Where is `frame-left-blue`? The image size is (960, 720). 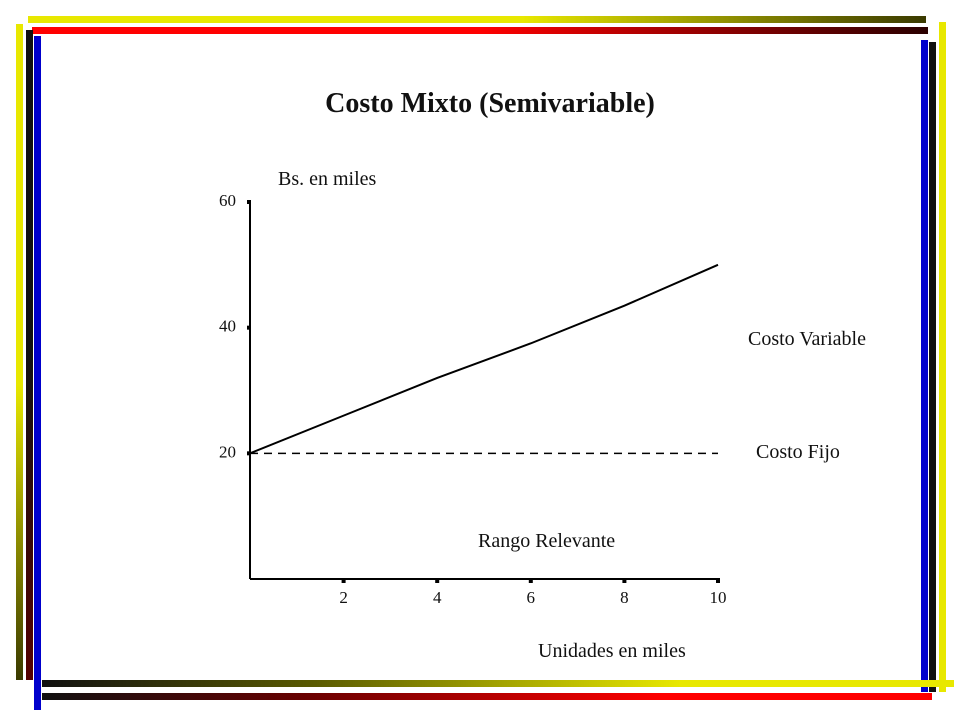 frame-left-blue is located at coordinates (37, 373).